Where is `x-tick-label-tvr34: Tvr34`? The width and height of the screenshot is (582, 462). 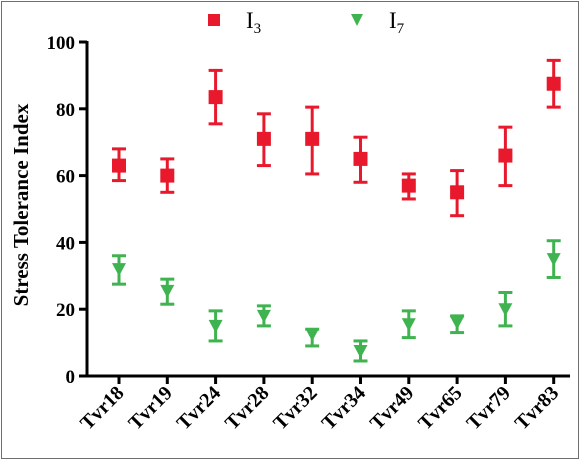 x-tick-label-tvr34: Tvr34 is located at coordinates (344, 408).